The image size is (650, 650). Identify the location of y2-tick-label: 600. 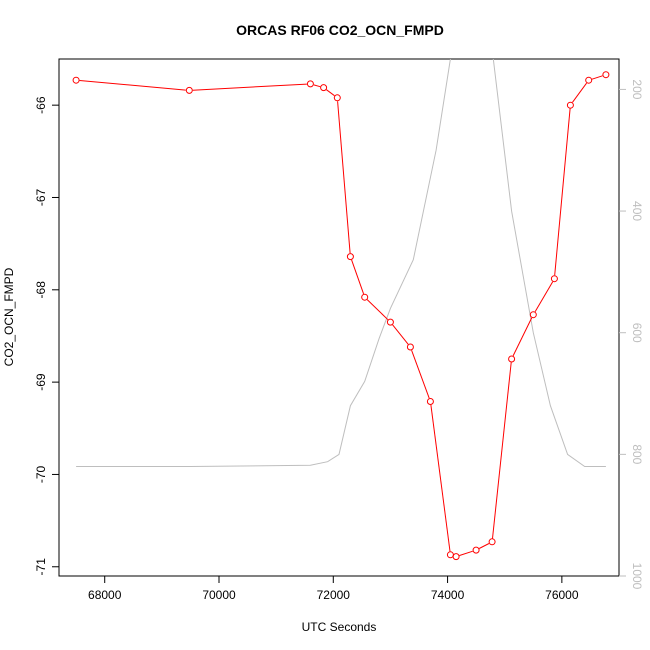
(637, 333).